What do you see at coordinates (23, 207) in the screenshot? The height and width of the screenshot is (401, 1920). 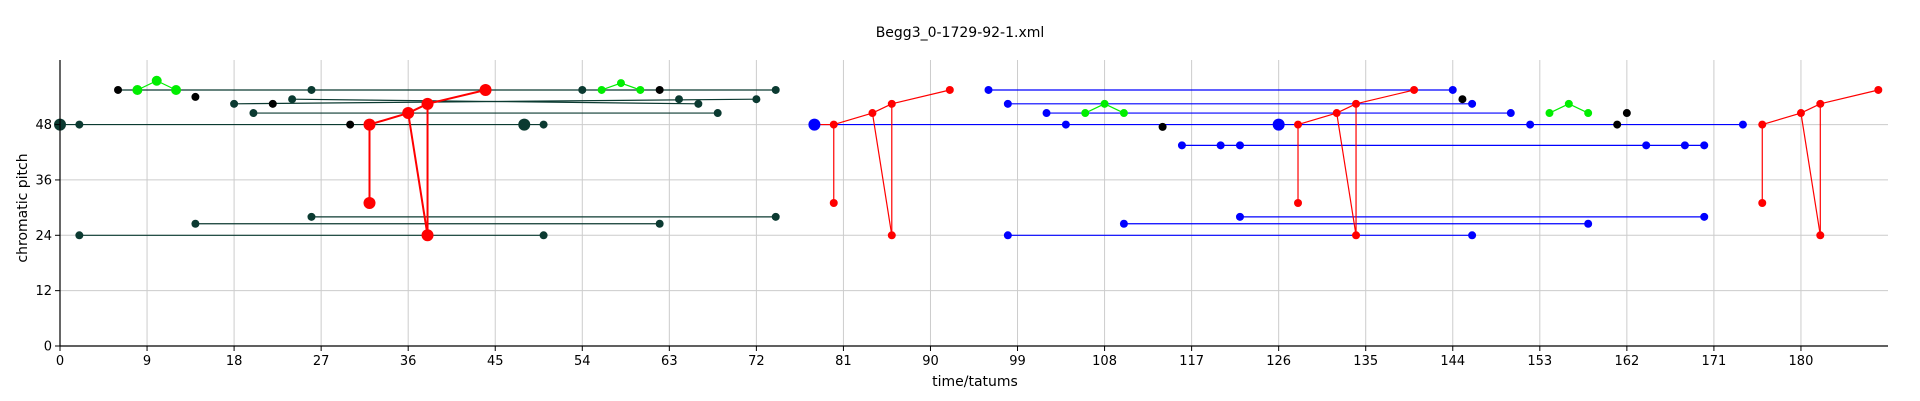 I see `y-axis-label: chromatic pitch` at bounding box center [23, 207].